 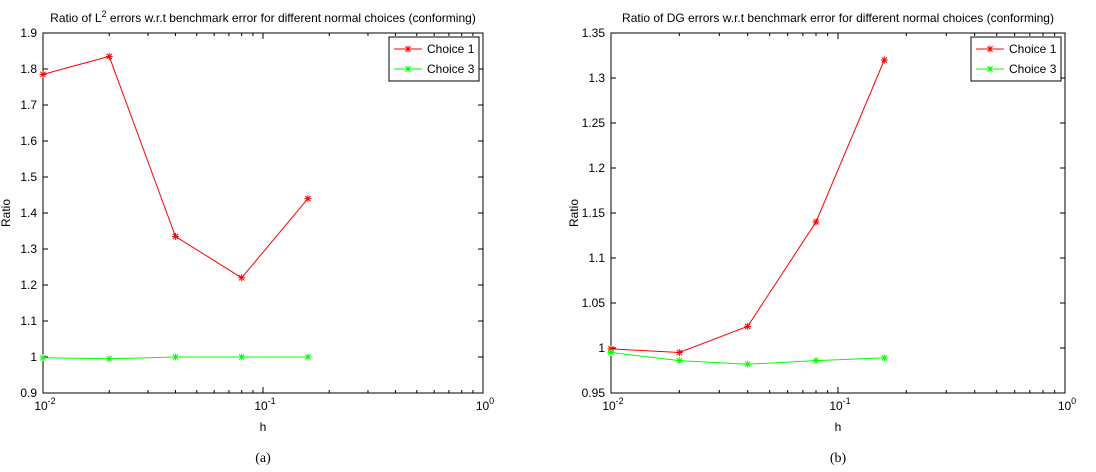 What do you see at coordinates (263, 458) in the screenshot?
I see `panel-caption: (a)` at bounding box center [263, 458].